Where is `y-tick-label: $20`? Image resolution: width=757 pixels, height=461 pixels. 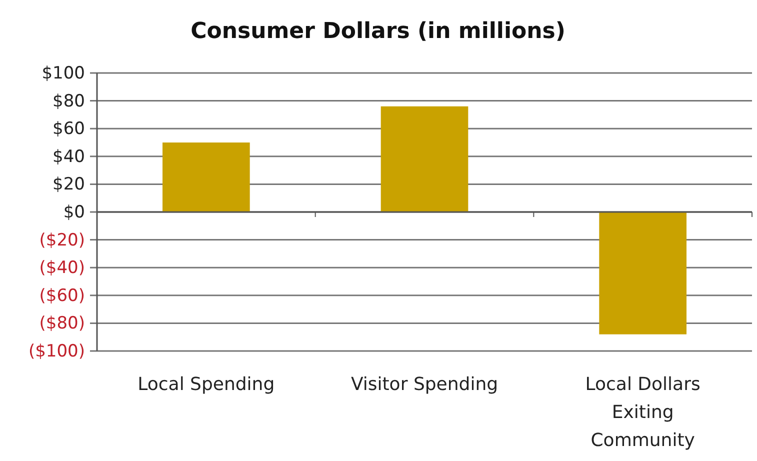 y-tick-label: $20 is located at coordinates (68, 184).